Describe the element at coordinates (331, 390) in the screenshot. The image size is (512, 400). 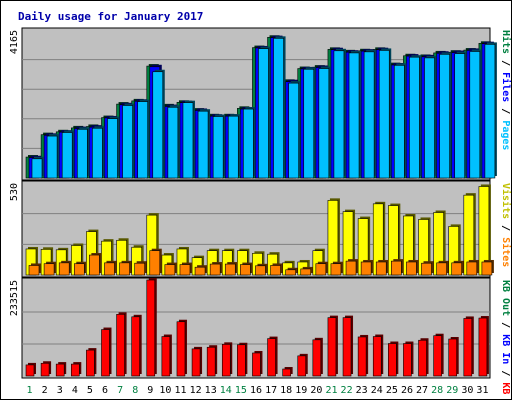
I see `x-tick-label: 21` at that location.